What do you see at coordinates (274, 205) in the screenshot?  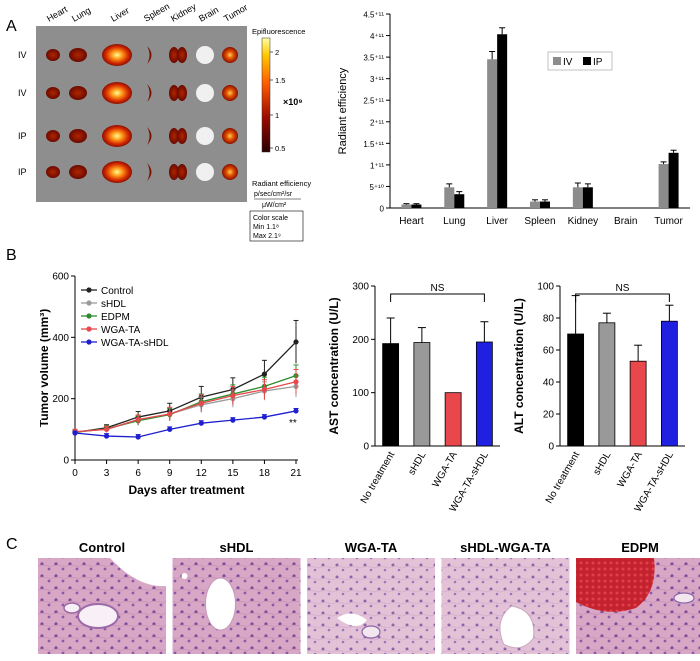 I see `colorbar-unit-den: μW/cm²` at bounding box center [274, 205].